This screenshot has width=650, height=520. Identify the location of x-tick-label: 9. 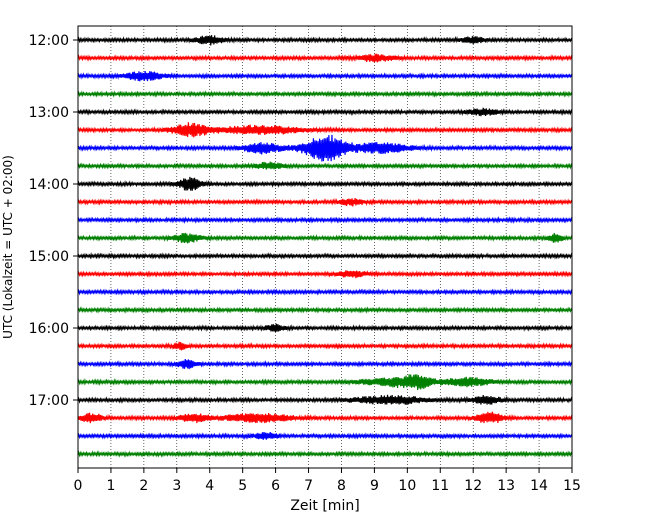
(374, 486).